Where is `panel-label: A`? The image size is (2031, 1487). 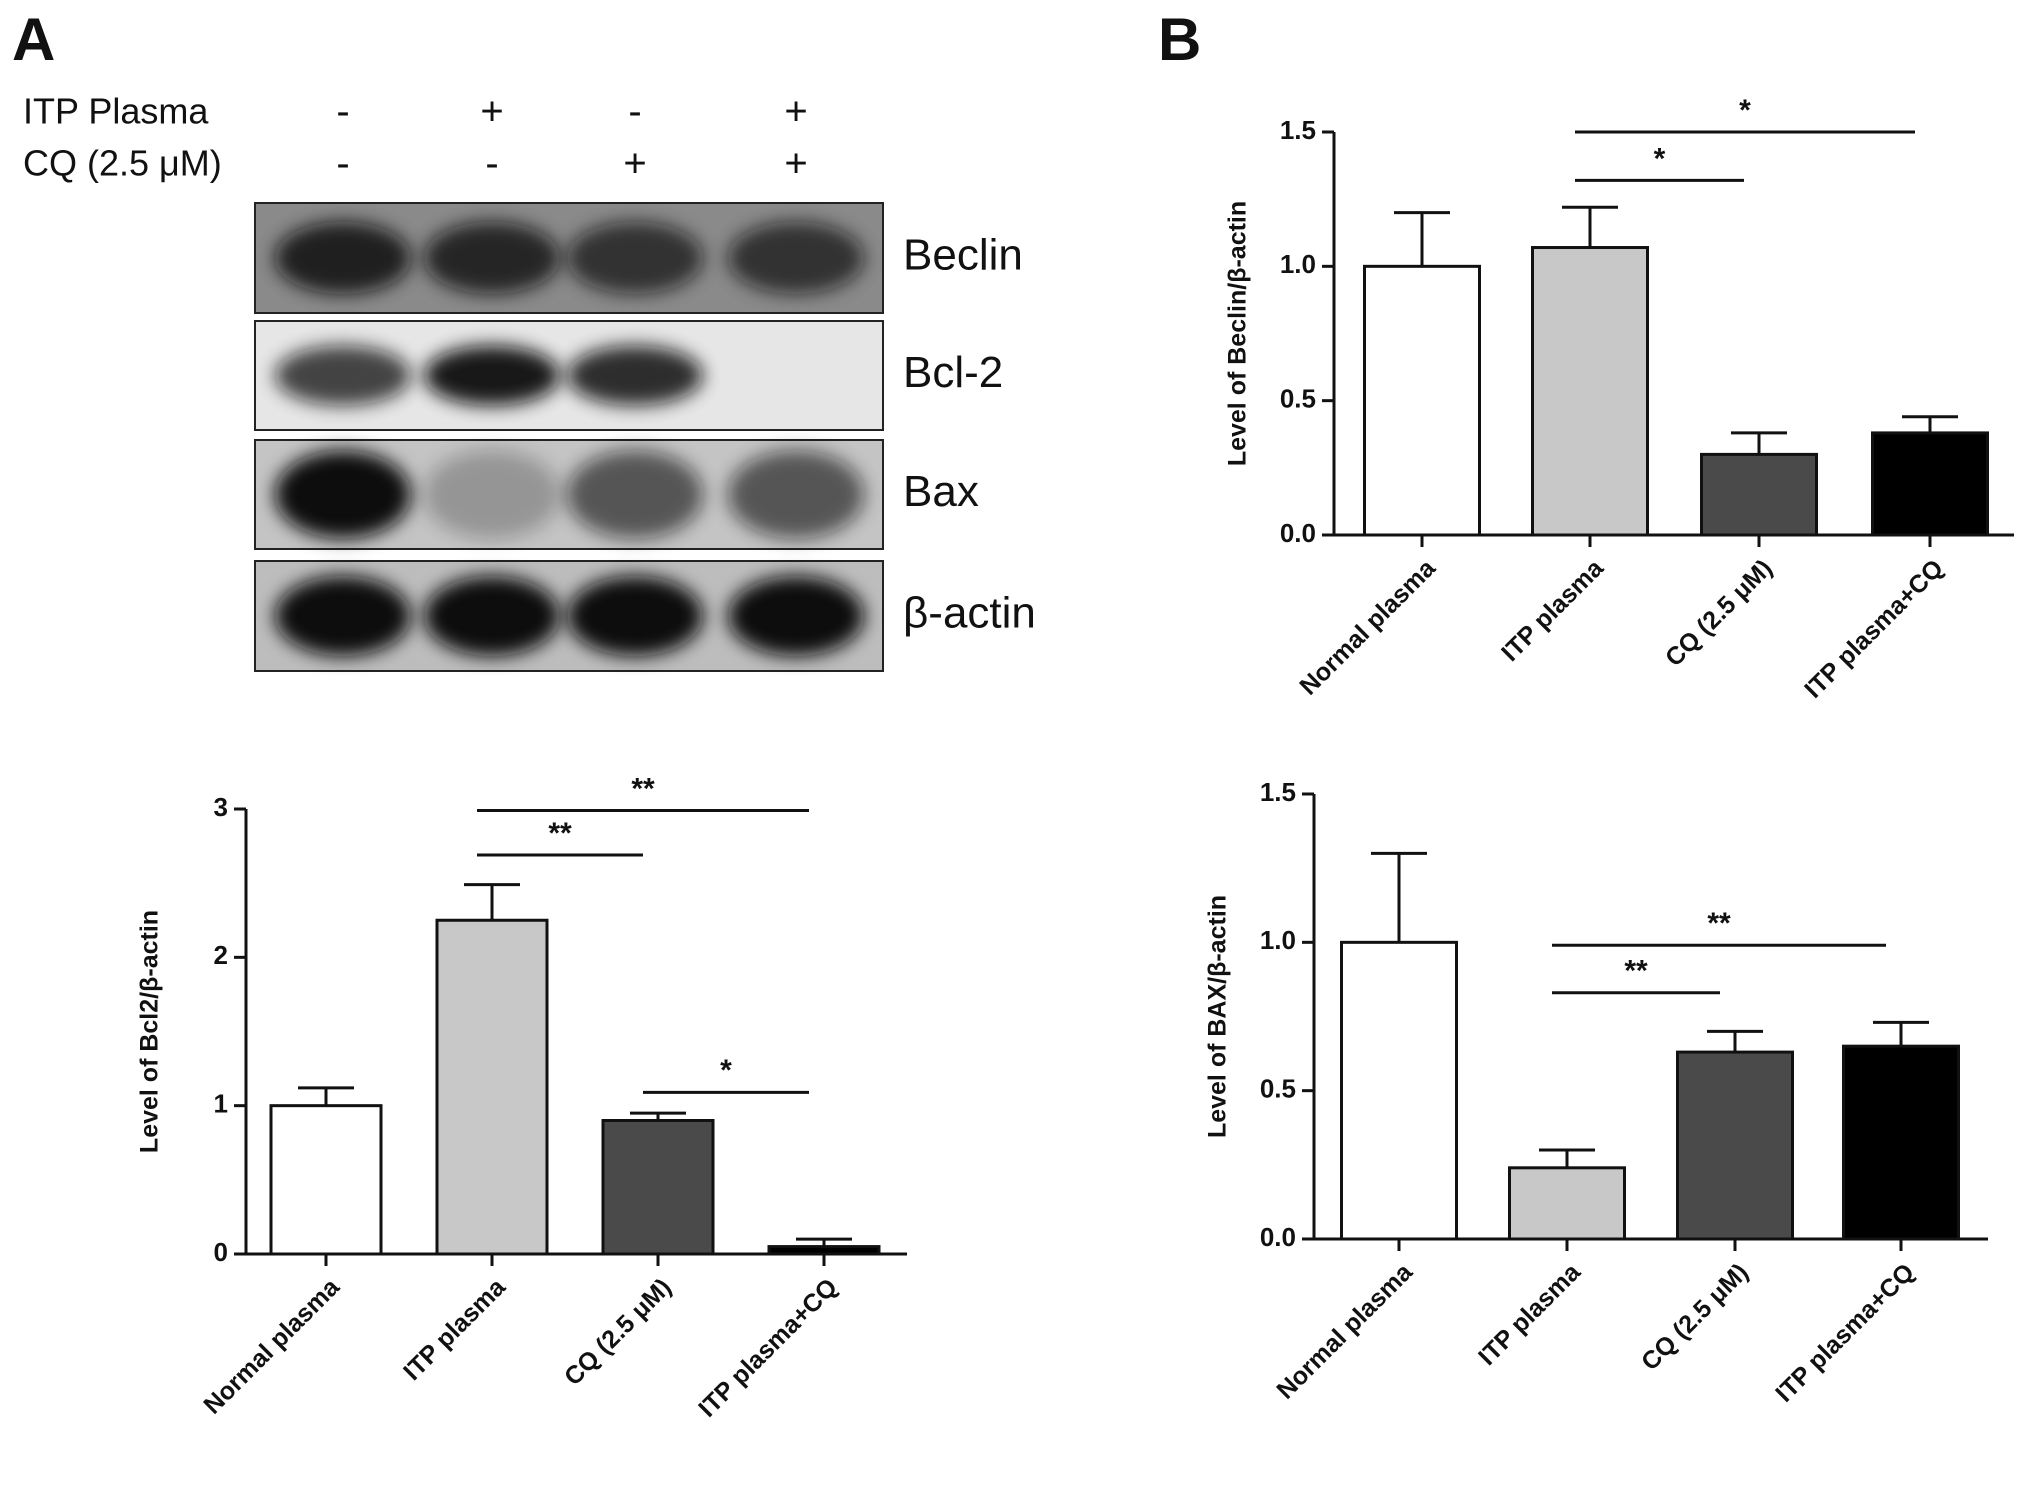
panel-label: A is located at coordinates (33, 39).